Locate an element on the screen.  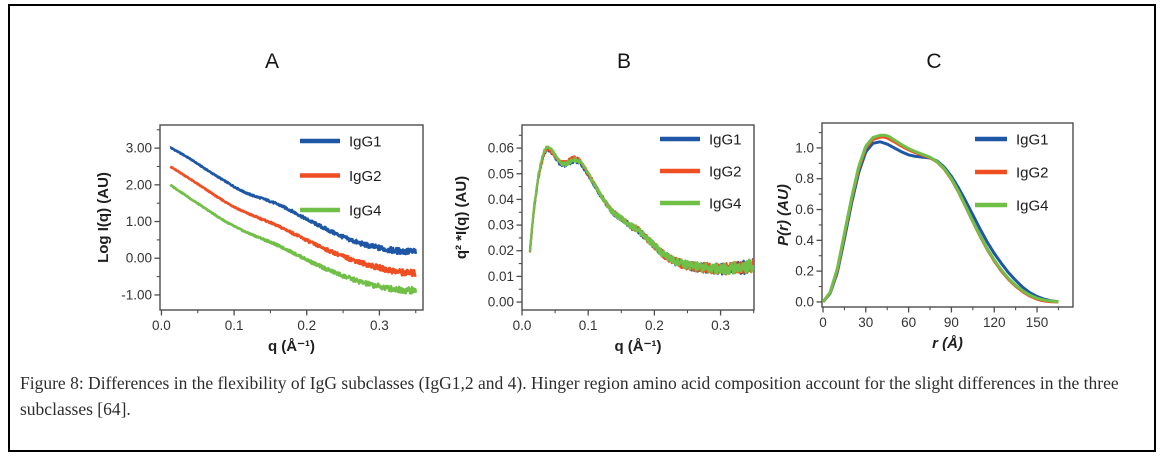
svg-text: 0.6 is located at coordinates (804, 209).